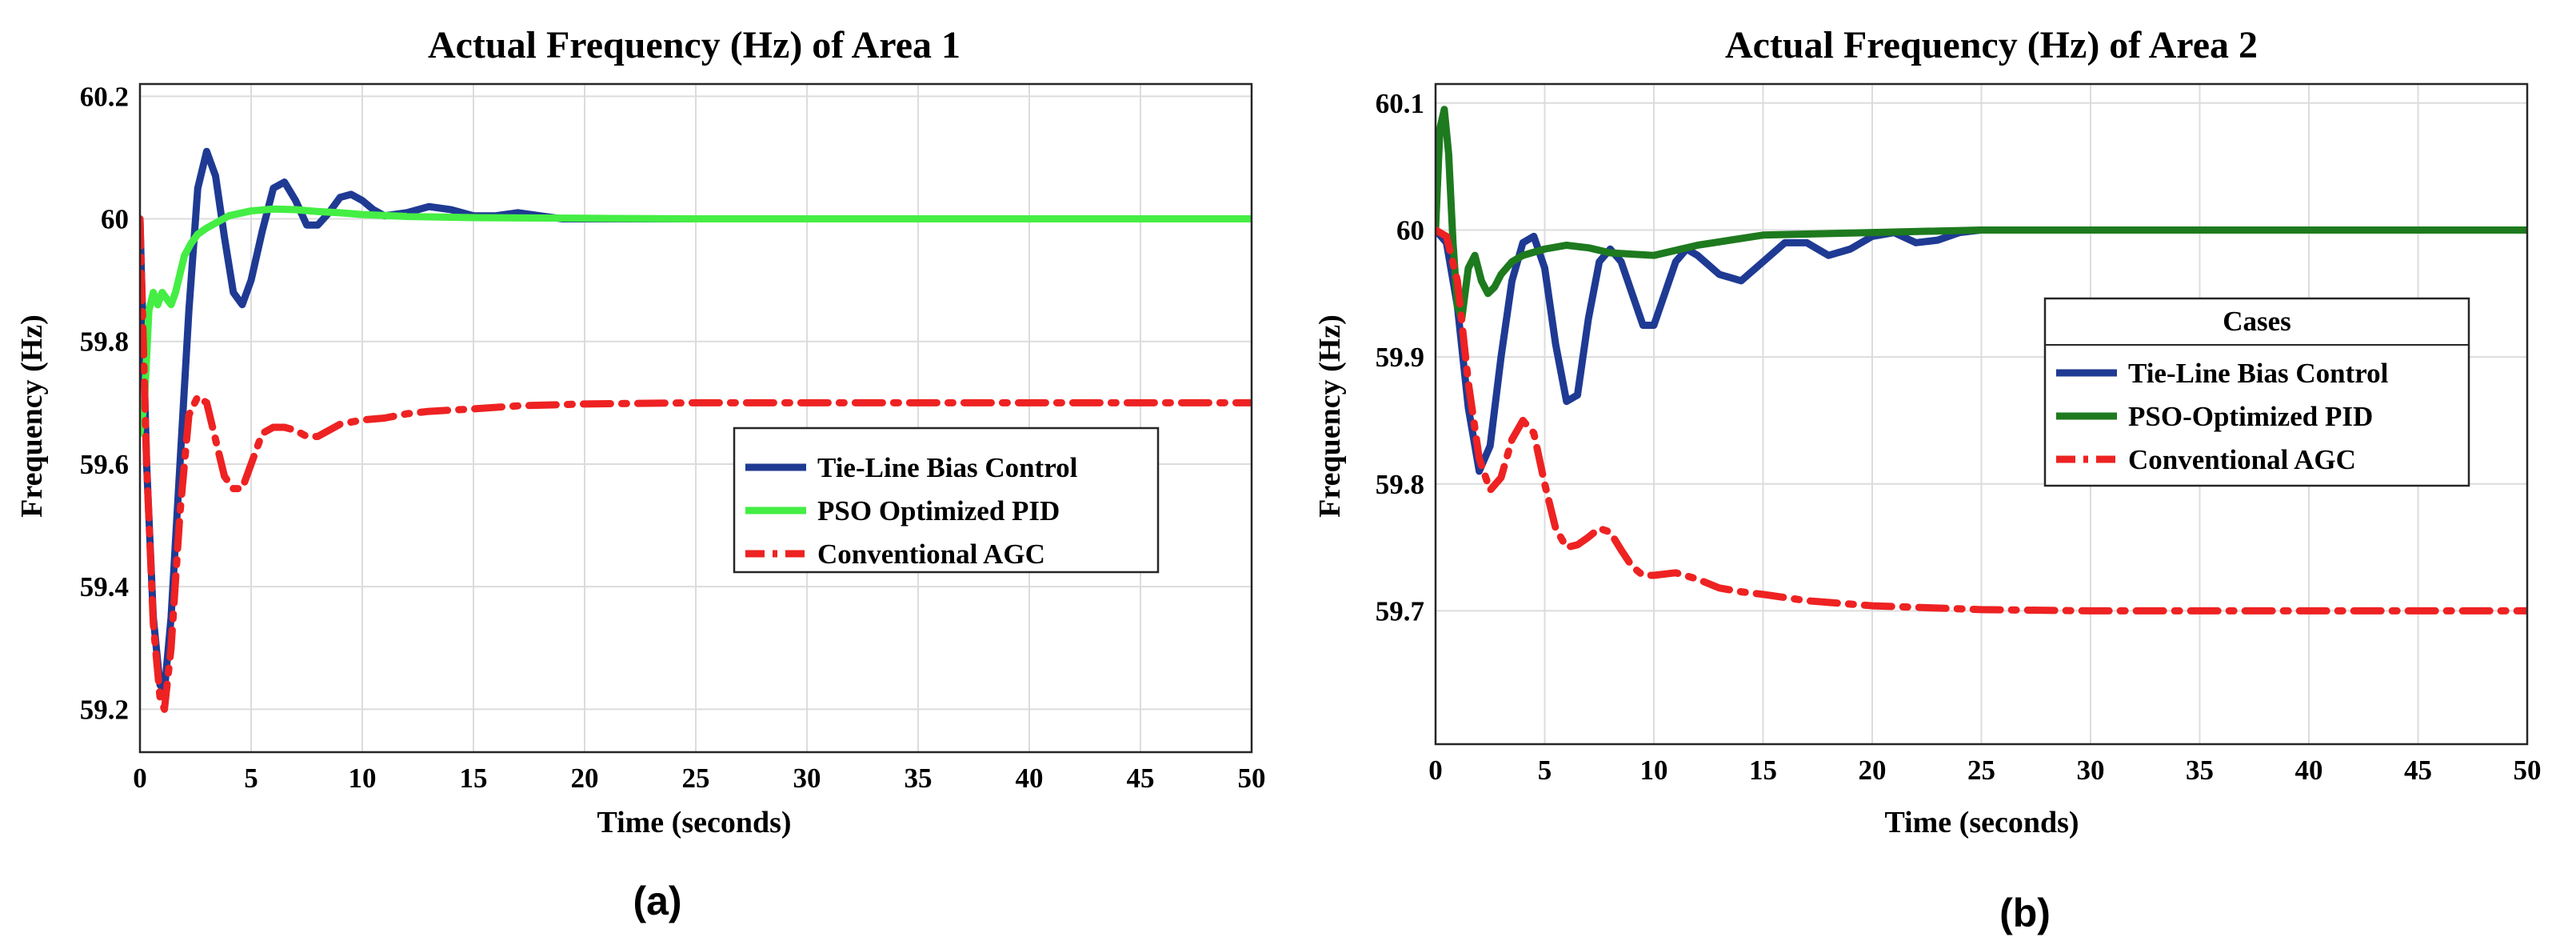 The height and width of the screenshot is (949, 2576). Describe the element at coordinates (105, 587) in the screenshot. I see `y-tick-label: 59.4` at that location.